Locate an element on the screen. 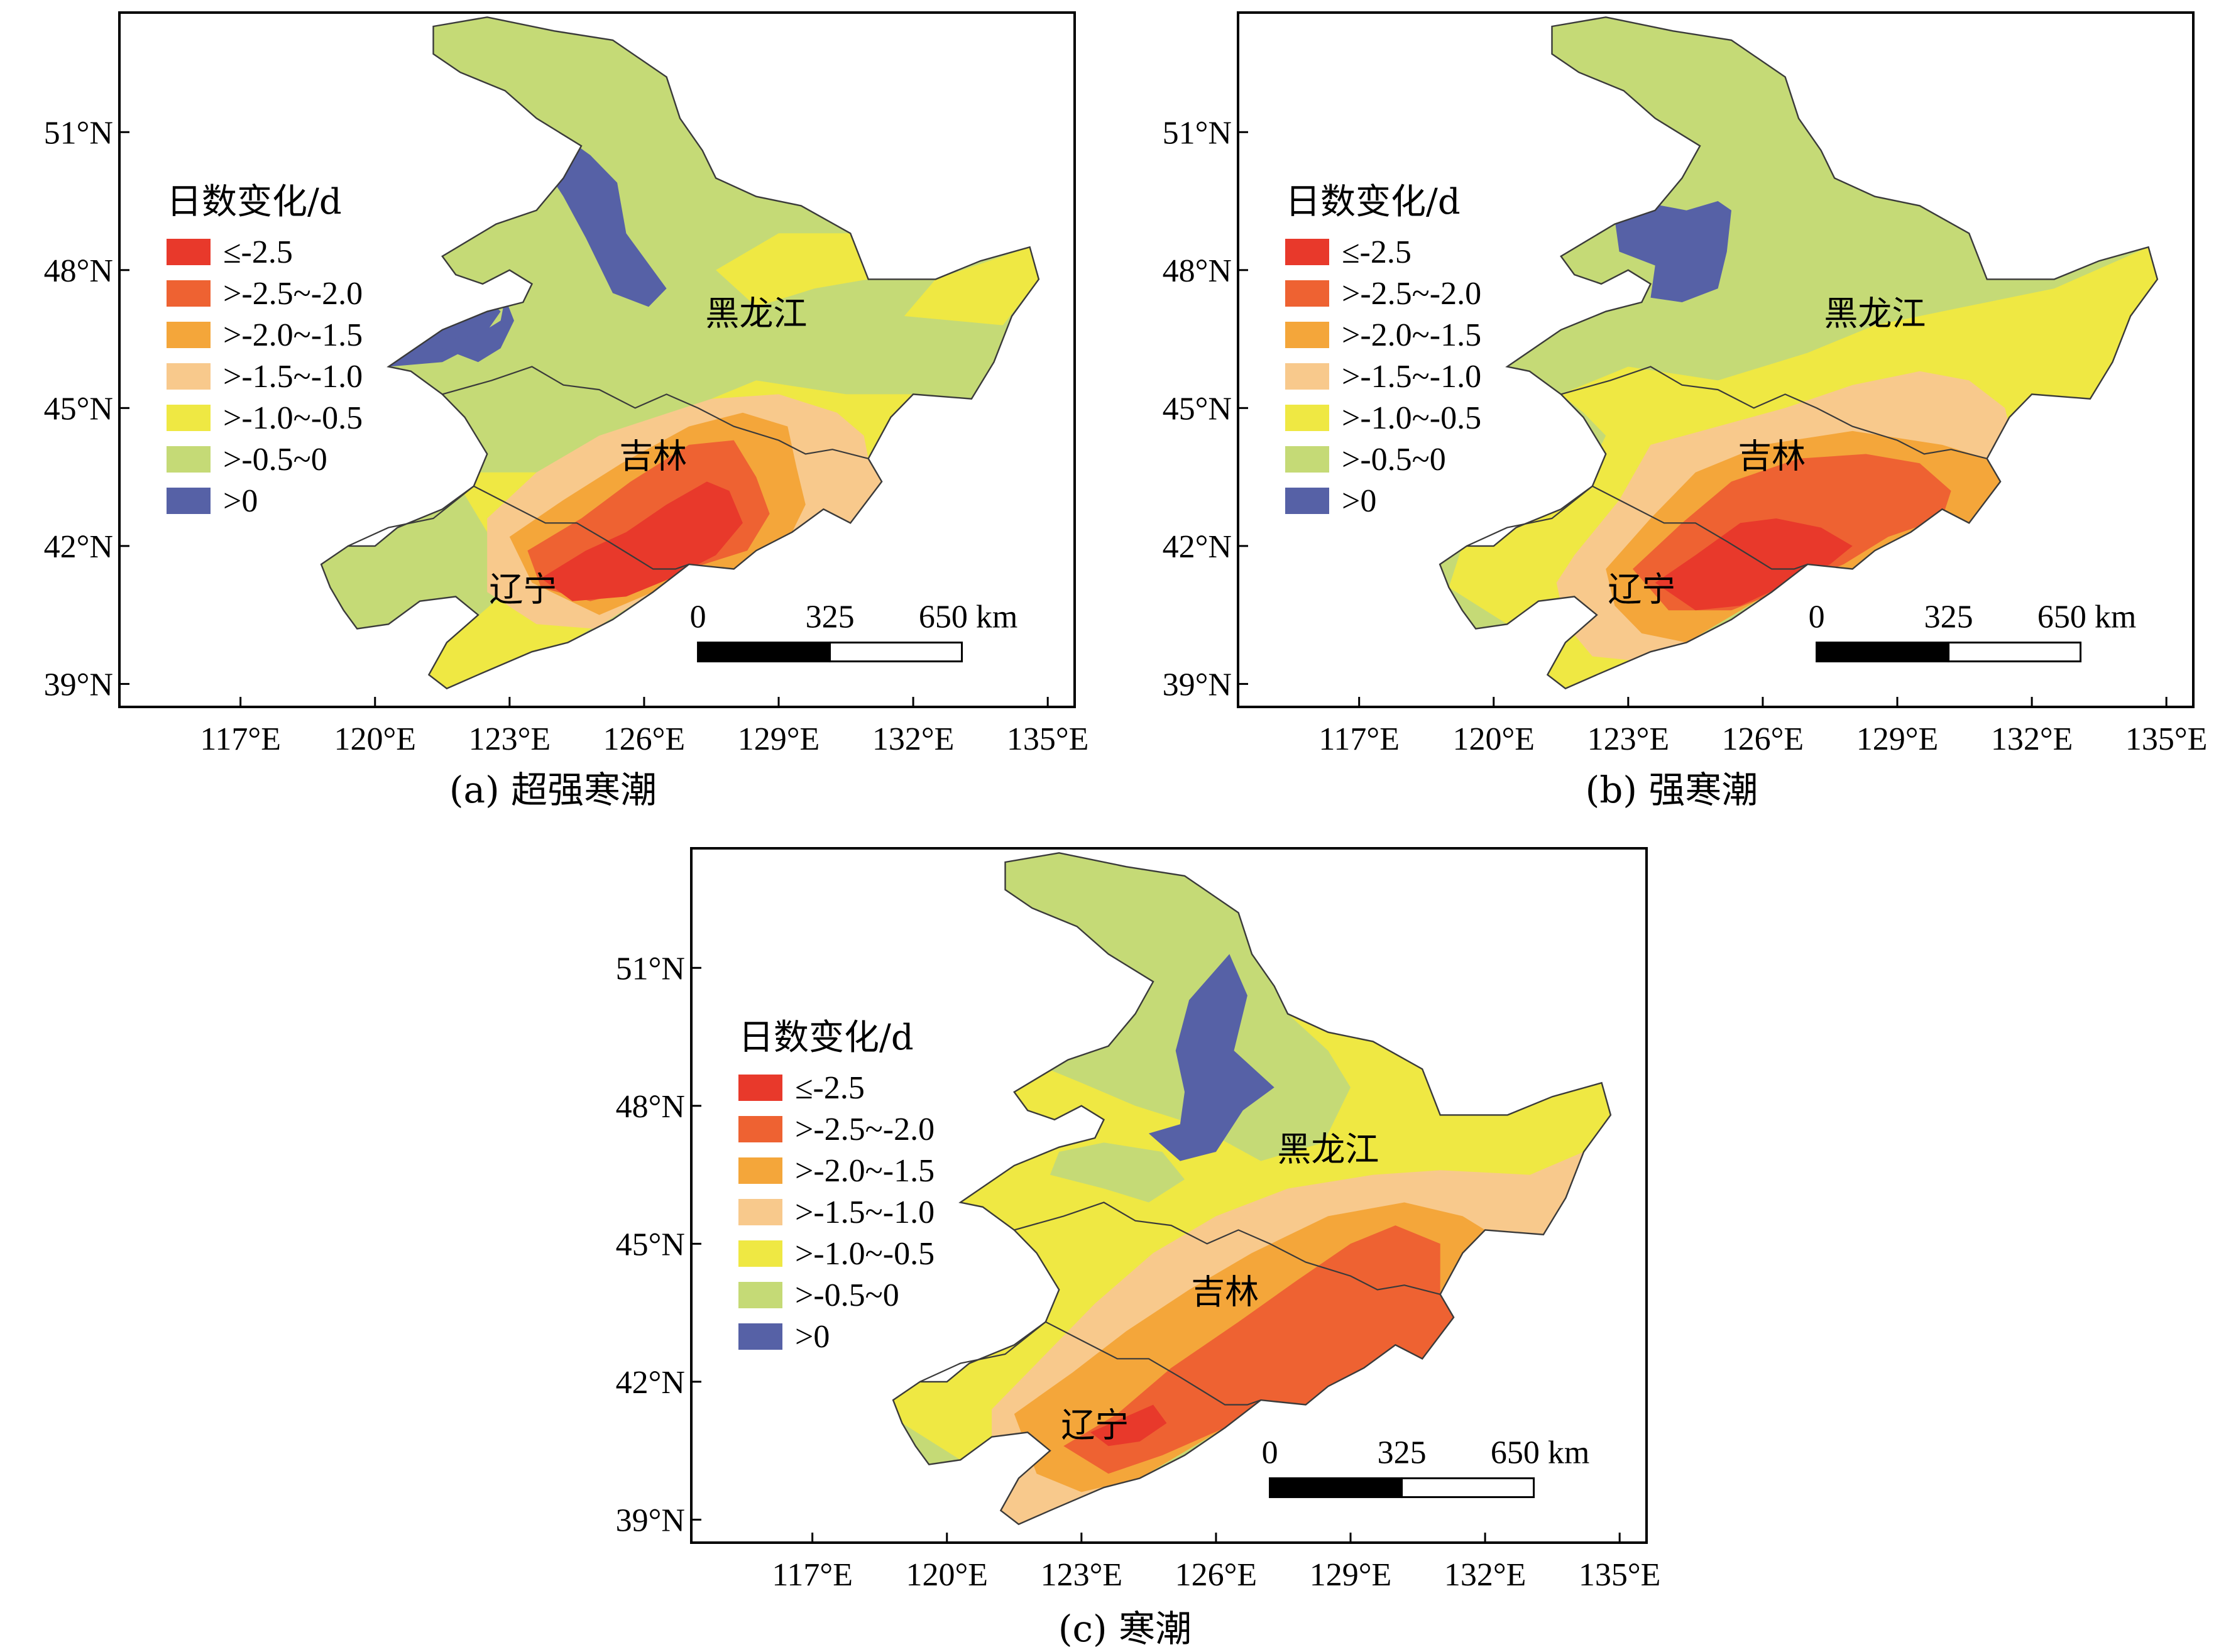 The width and height of the screenshot is (2231, 1652). country-outline is located at coordinates (680, 353).